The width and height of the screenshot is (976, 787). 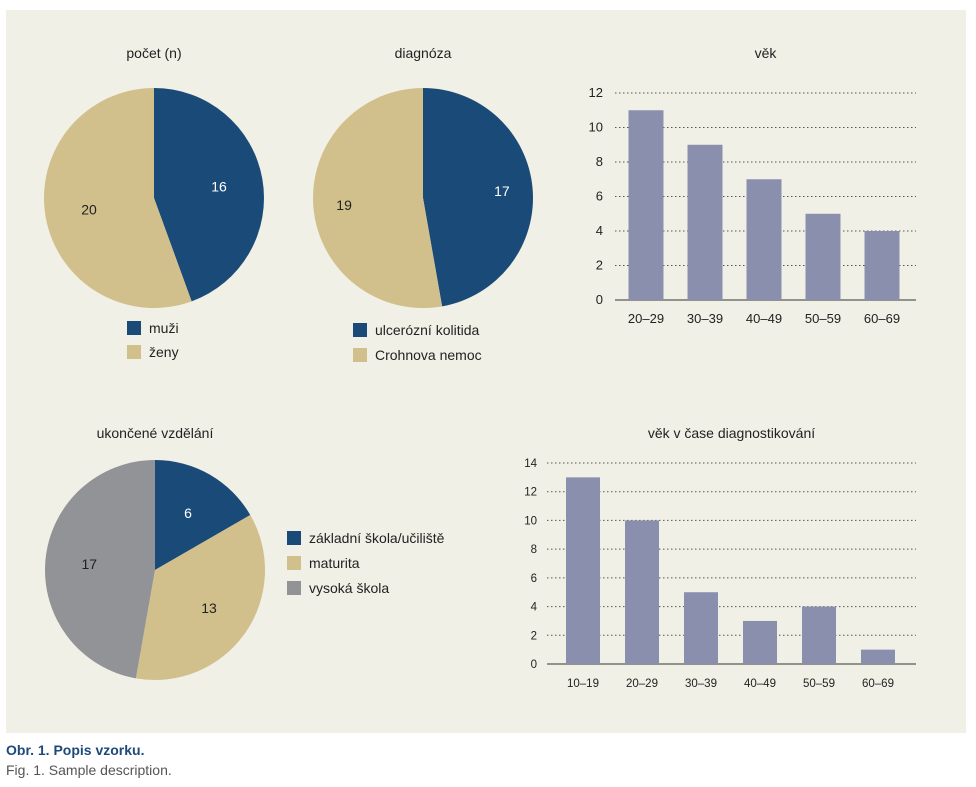 What do you see at coordinates (344, 205) in the screenshot?
I see `pie-data-label: 19` at bounding box center [344, 205].